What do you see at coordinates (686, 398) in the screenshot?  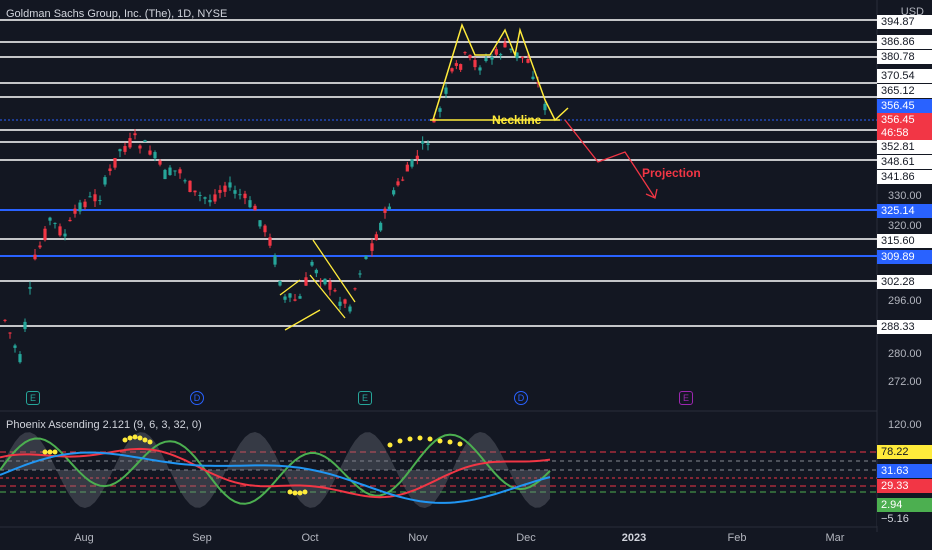 I see `upcoming-earnings-marker: E` at bounding box center [686, 398].